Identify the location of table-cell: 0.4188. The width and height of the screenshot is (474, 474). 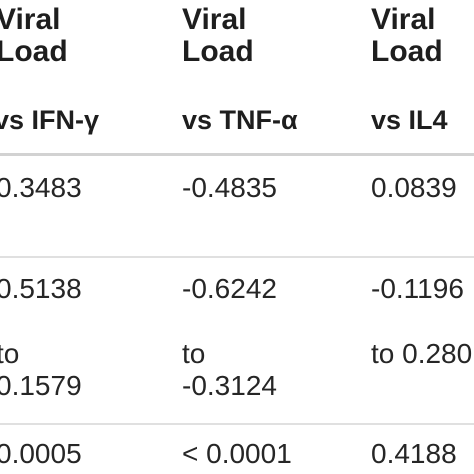
(414, 453).